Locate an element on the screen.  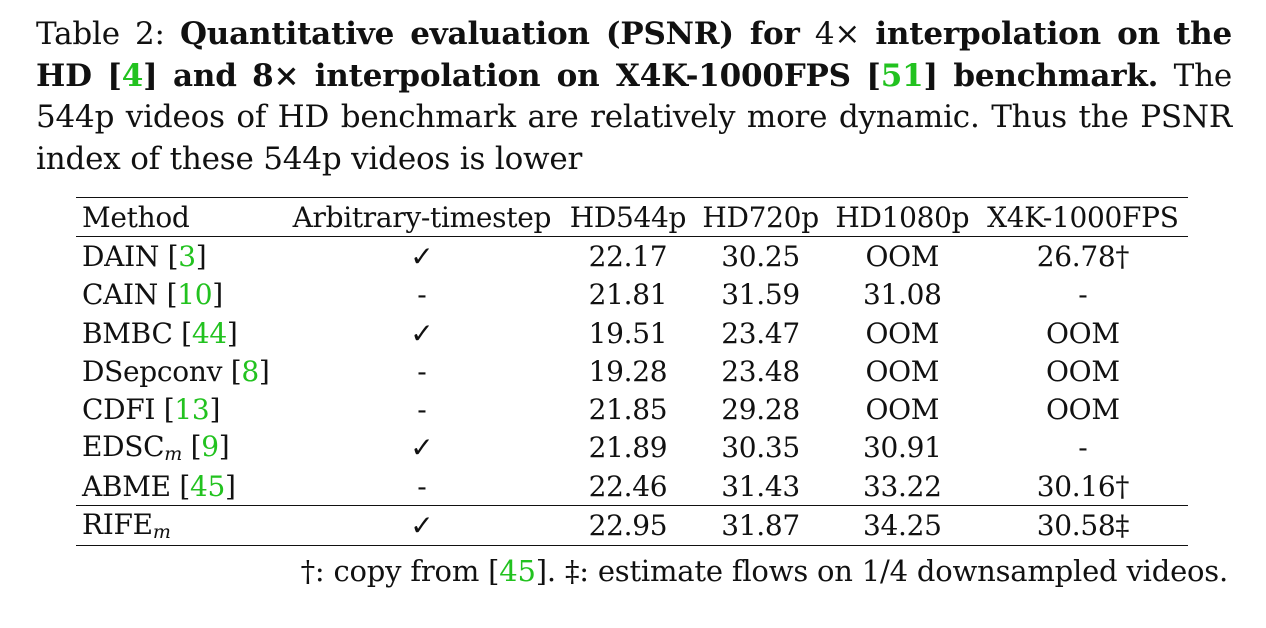
hd720p-cell: 23.47 is located at coordinates (760, 333).